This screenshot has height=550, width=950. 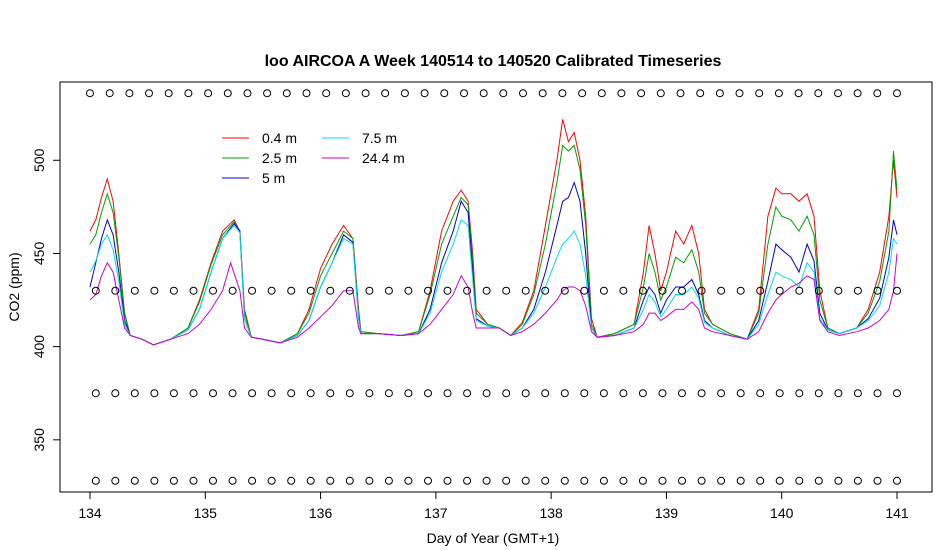 What do you see at coordinates (313, 158) in the screenshot?
I see `legend: 0.4 m 2.5 m 5 m 7.5 m 24.4 m` at bounding box center [313, 158].